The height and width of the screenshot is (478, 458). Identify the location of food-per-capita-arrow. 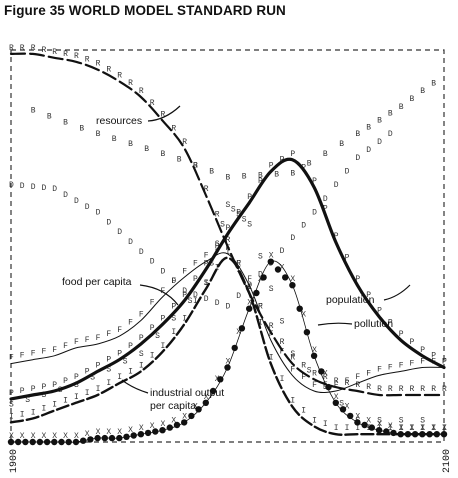
(159, 295).